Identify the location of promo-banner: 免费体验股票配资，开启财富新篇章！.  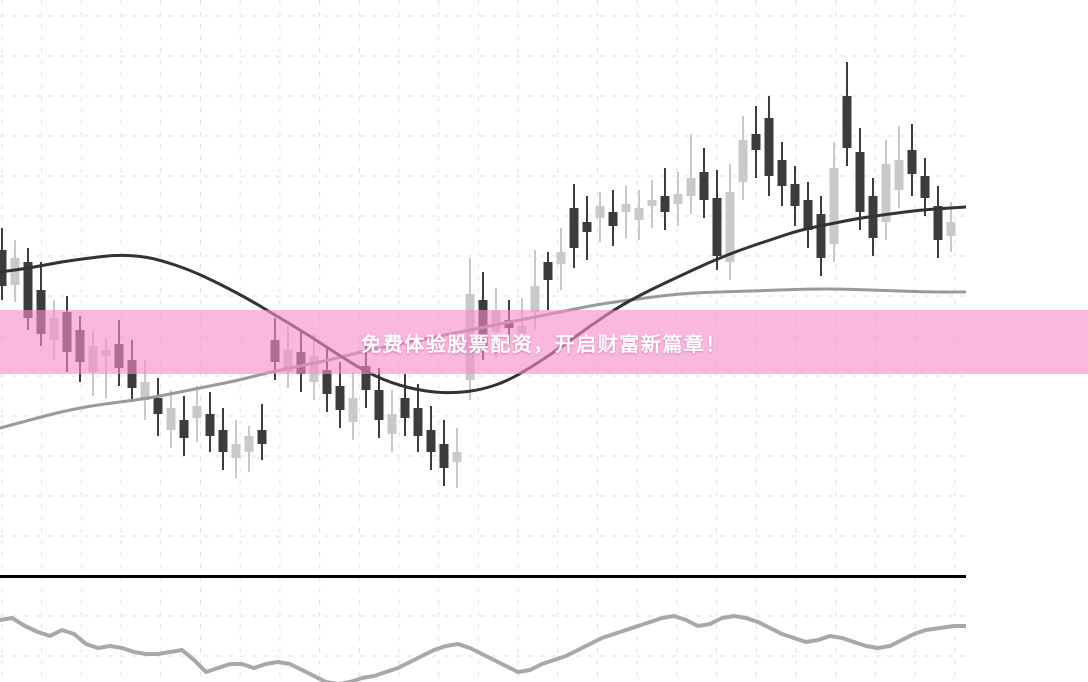
(544, 342).